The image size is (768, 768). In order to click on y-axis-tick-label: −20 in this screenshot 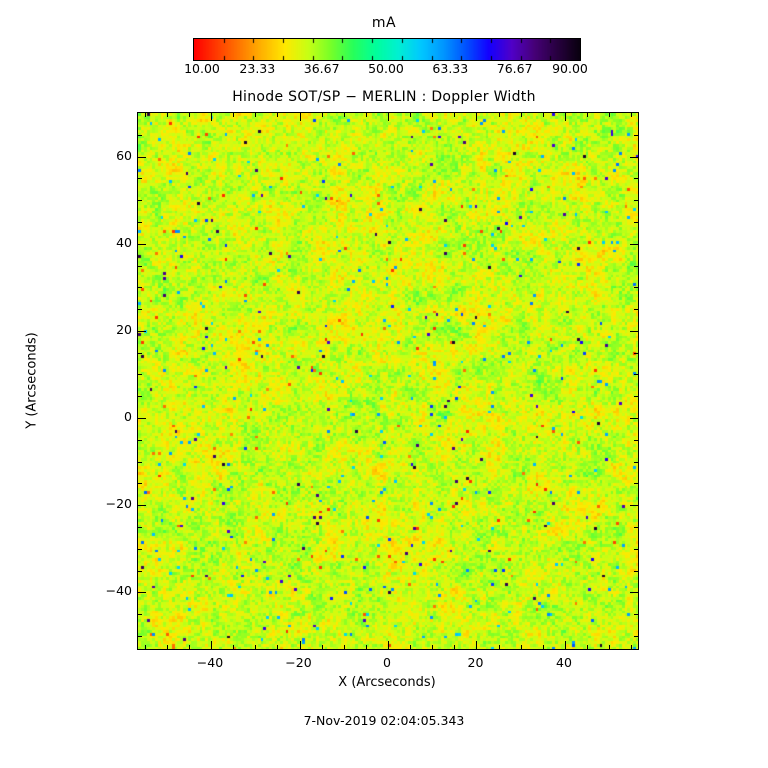, I will do `click(118, 504)`.